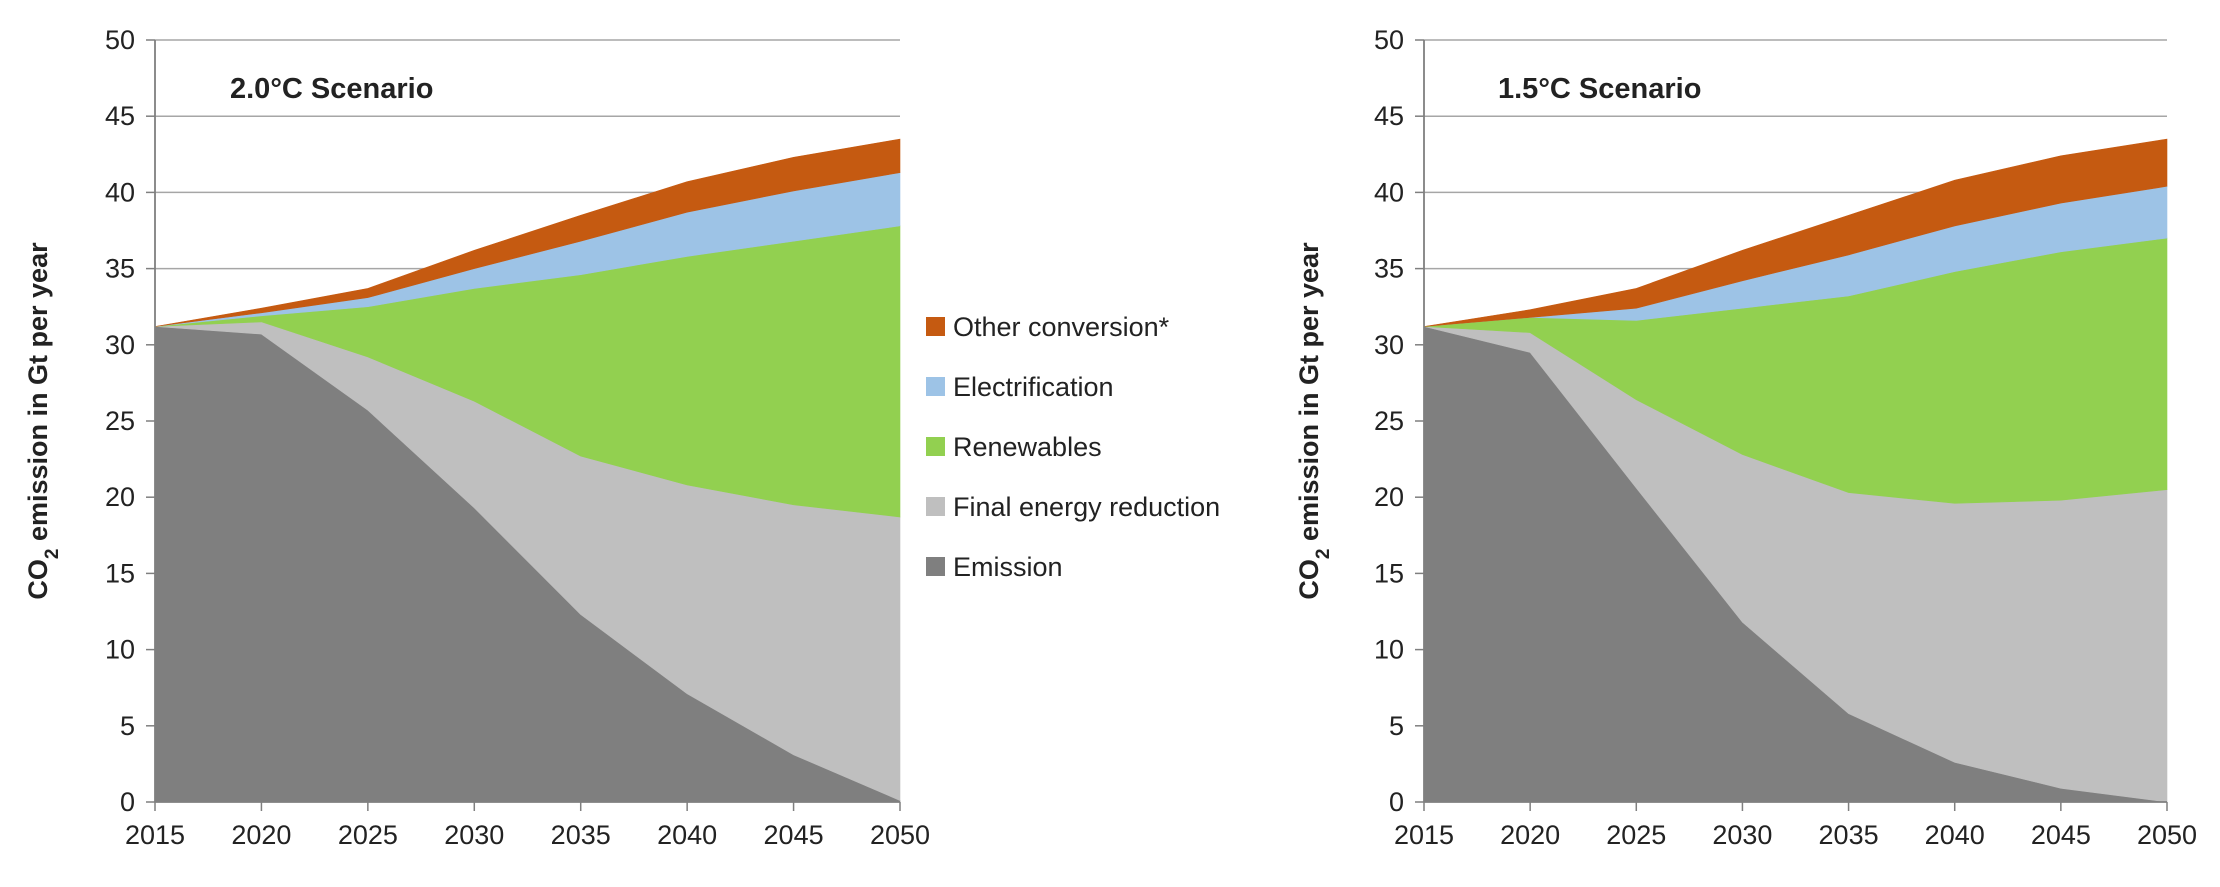 This screenshot has height=887, width=2220. What do you see at coordinates (1061, 327) in the screenshot?
I see `legend-label: Other conversion*` at bounding box center [1061, 327].